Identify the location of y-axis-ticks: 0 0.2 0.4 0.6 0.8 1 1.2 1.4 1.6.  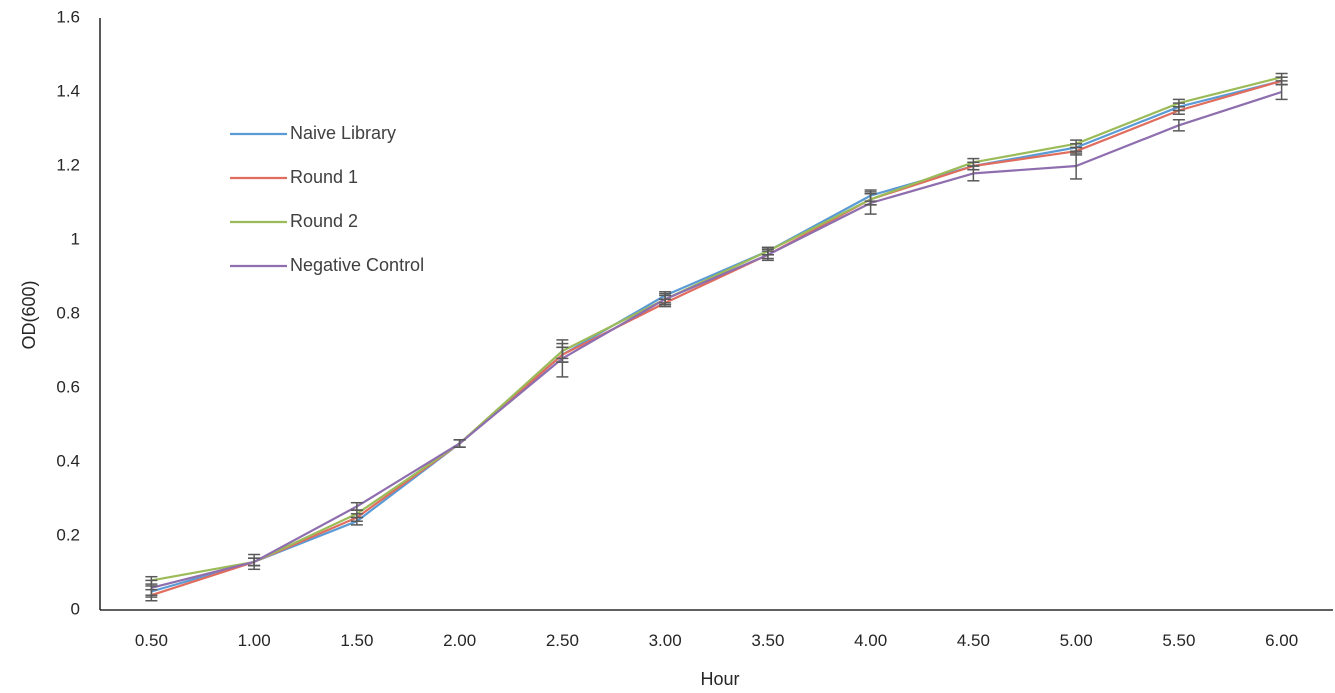
(68, 312).